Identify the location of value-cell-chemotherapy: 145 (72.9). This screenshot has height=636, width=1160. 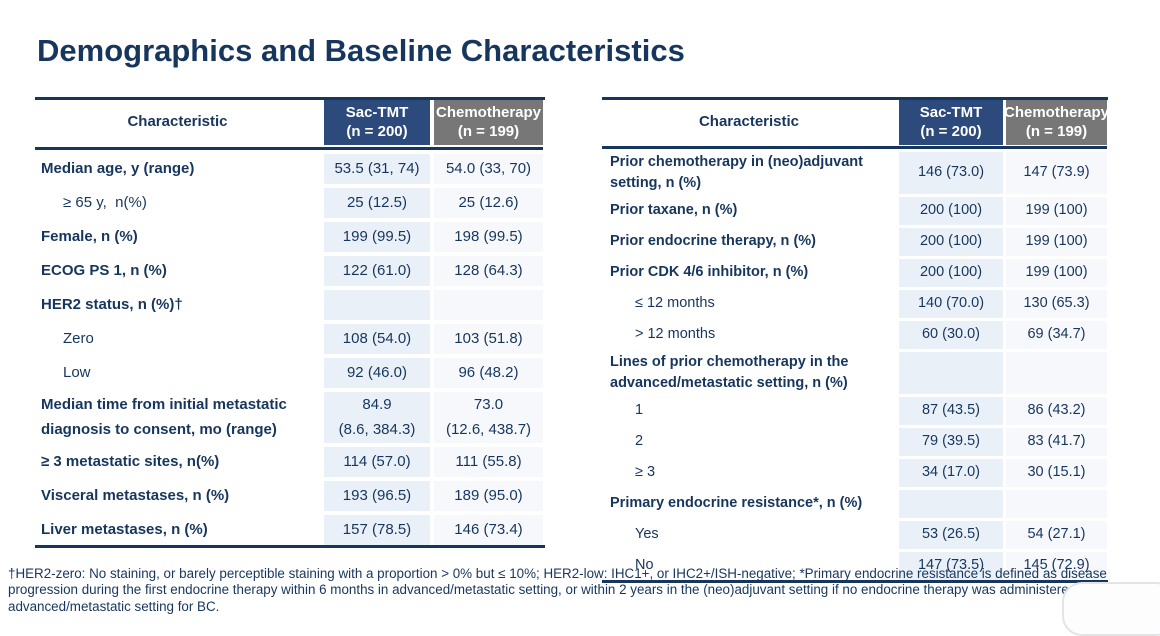
(1056, 565).